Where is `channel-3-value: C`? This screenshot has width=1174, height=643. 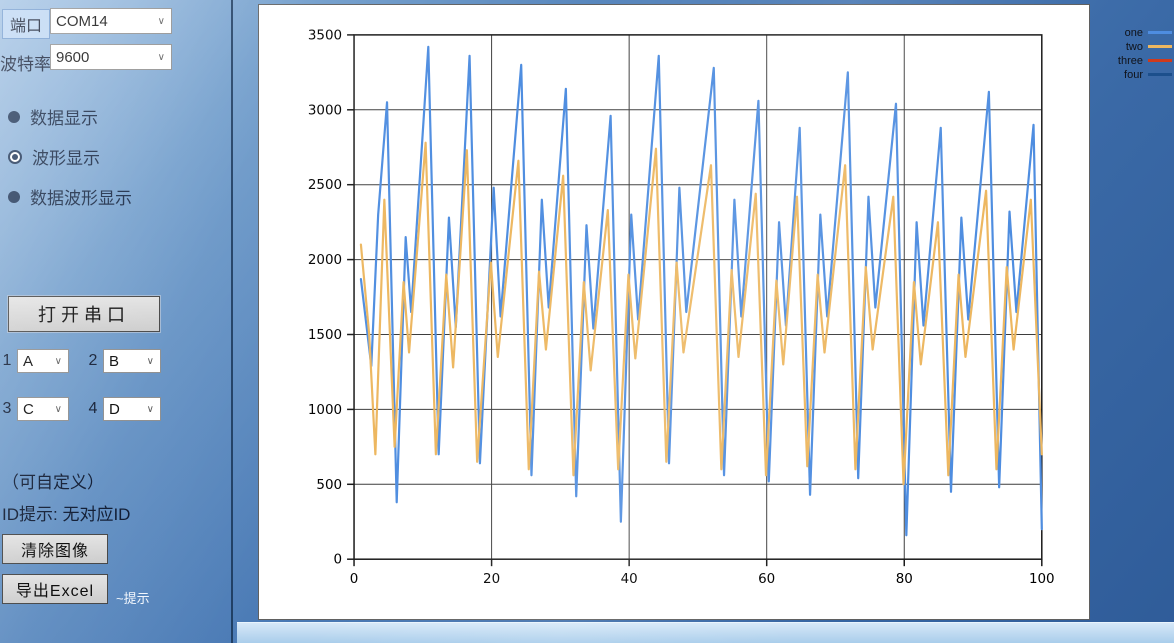
channel-3-value: C is located at coordinates (28, 409).